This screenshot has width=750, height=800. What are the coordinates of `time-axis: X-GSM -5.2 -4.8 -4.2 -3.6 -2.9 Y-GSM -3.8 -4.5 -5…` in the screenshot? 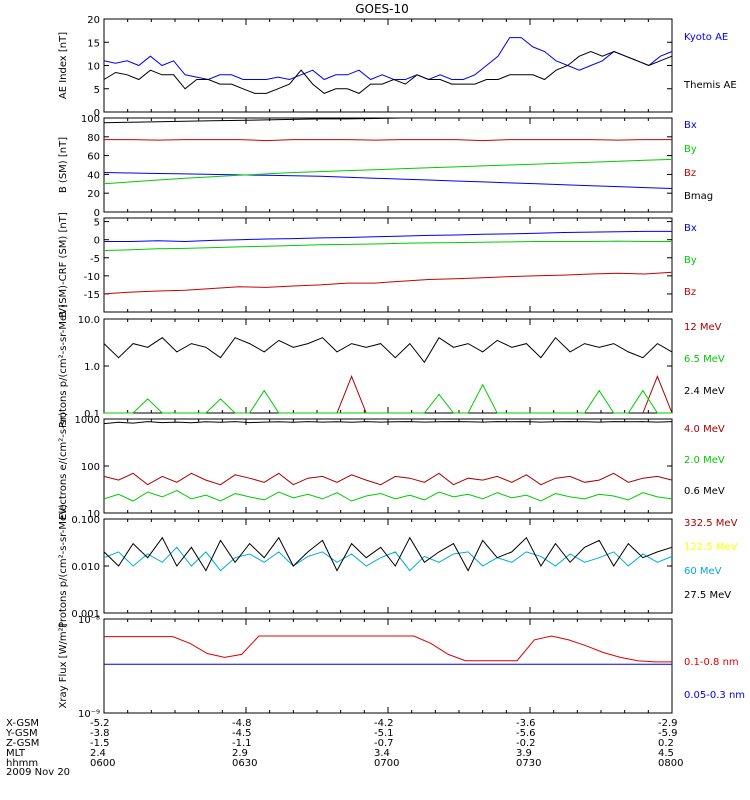 It's located at (344, 743).